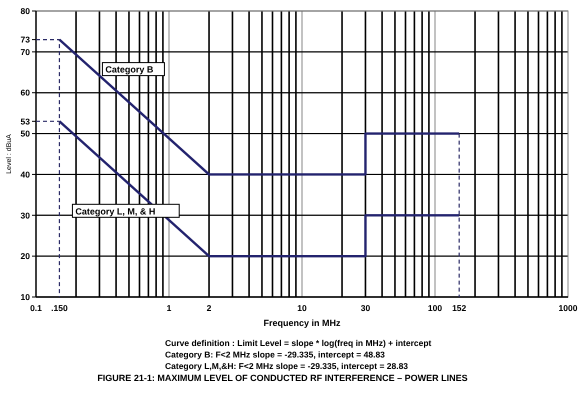 The width and height of the screenshot is (585, 400). What do you see at coordinates (25, 51) in the screenshot?
I see `y-tick-label: 70` at bounding box center [25, 51].